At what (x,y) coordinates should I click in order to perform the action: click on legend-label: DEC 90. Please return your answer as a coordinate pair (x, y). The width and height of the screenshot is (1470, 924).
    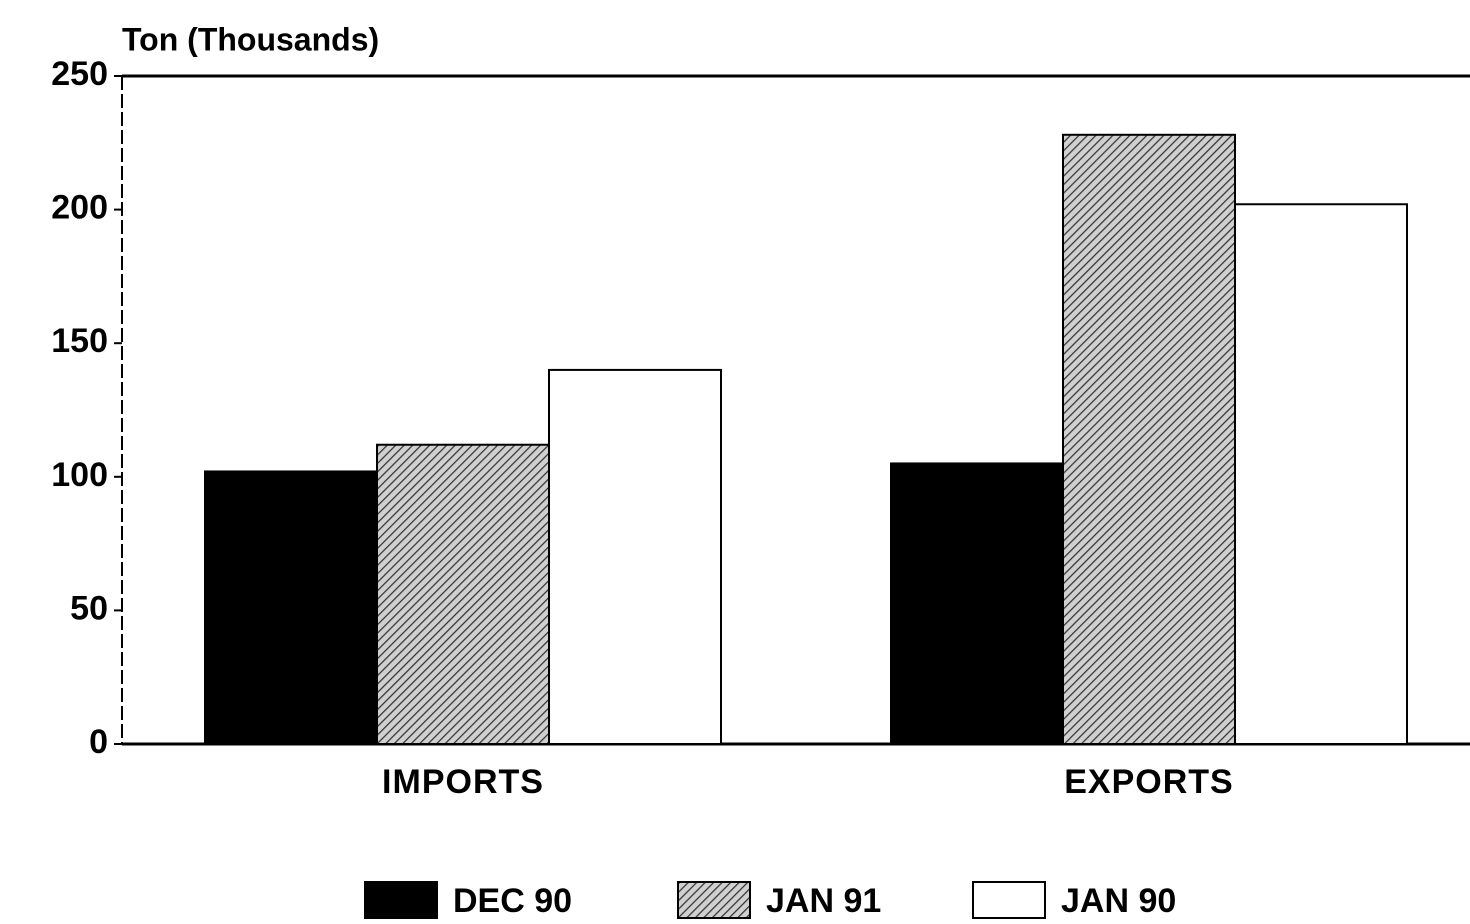
    Looking at the image, I should click on (512, 901).